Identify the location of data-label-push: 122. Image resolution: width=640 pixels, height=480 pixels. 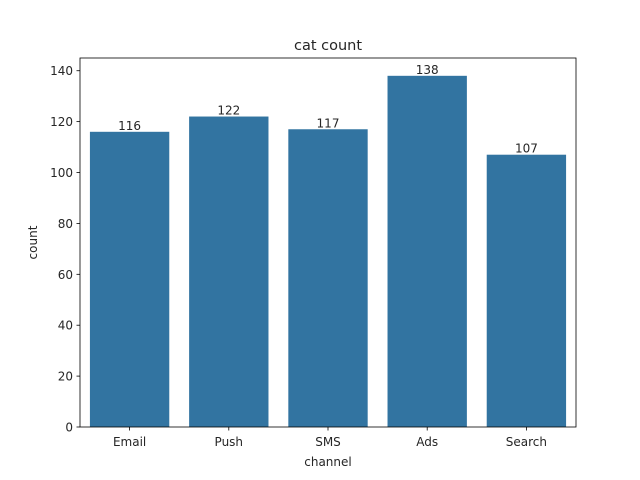
(228, 111).